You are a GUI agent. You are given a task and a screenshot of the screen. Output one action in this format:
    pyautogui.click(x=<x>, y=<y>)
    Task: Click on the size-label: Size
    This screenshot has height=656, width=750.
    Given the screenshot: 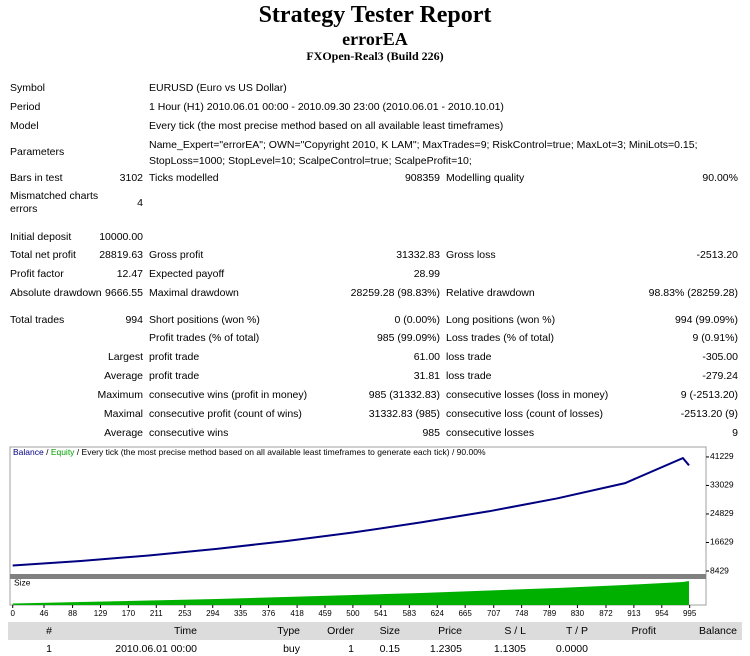 What is the action you would take?
    pyautogui.click(x=22, y=582)
    